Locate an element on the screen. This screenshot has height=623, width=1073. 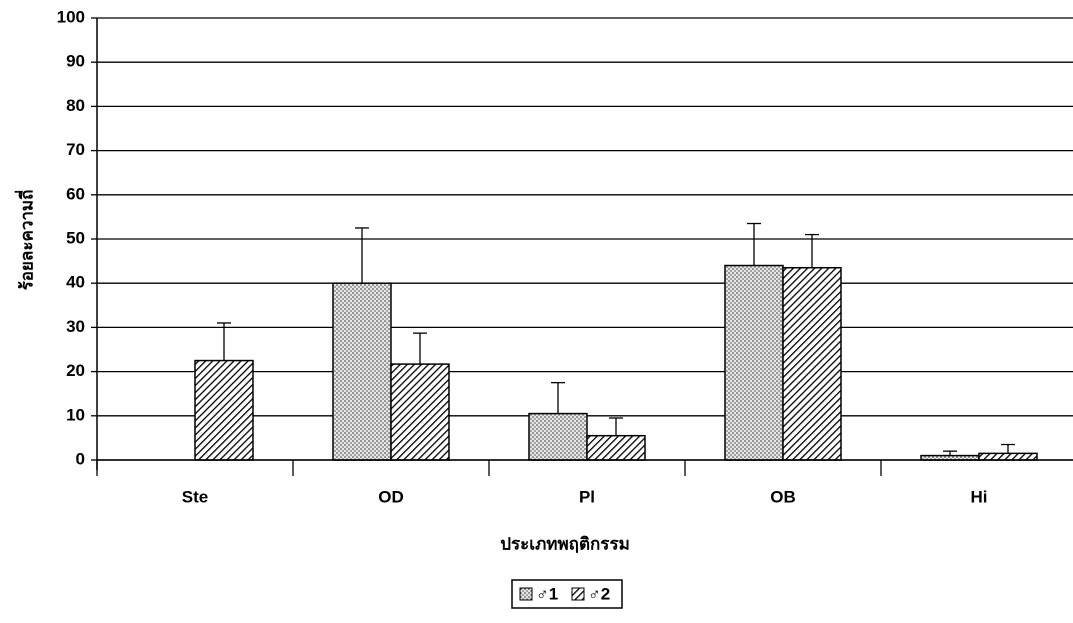
x-tick-label: Ste is located at coordinates (195, 496).